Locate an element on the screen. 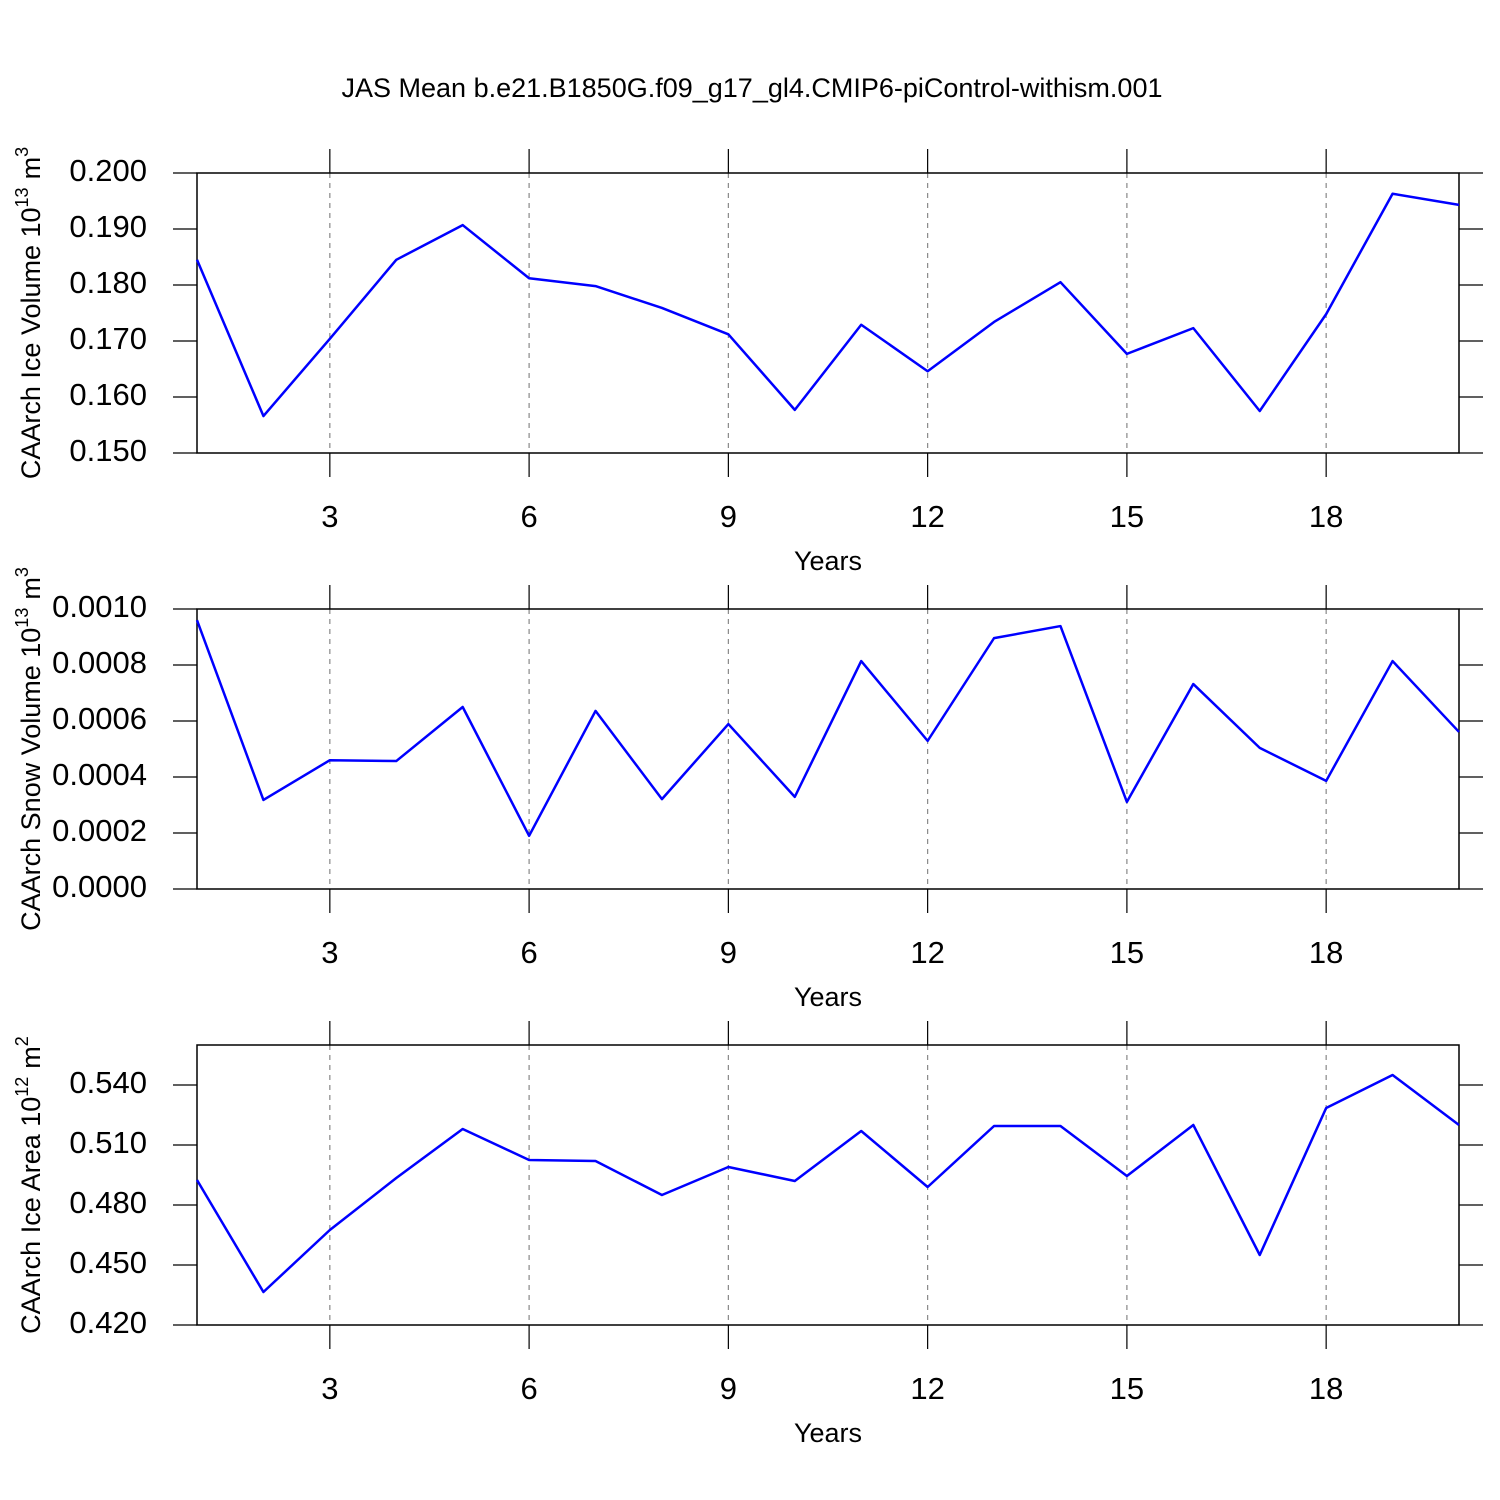  y-tick-label: 0.150 is located at coordinates (108, 450).